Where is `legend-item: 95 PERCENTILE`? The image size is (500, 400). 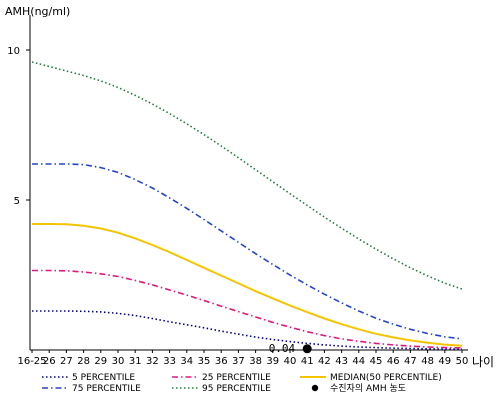
legend-item: 95 PERCENTILE is located at coordinates (221, 389).